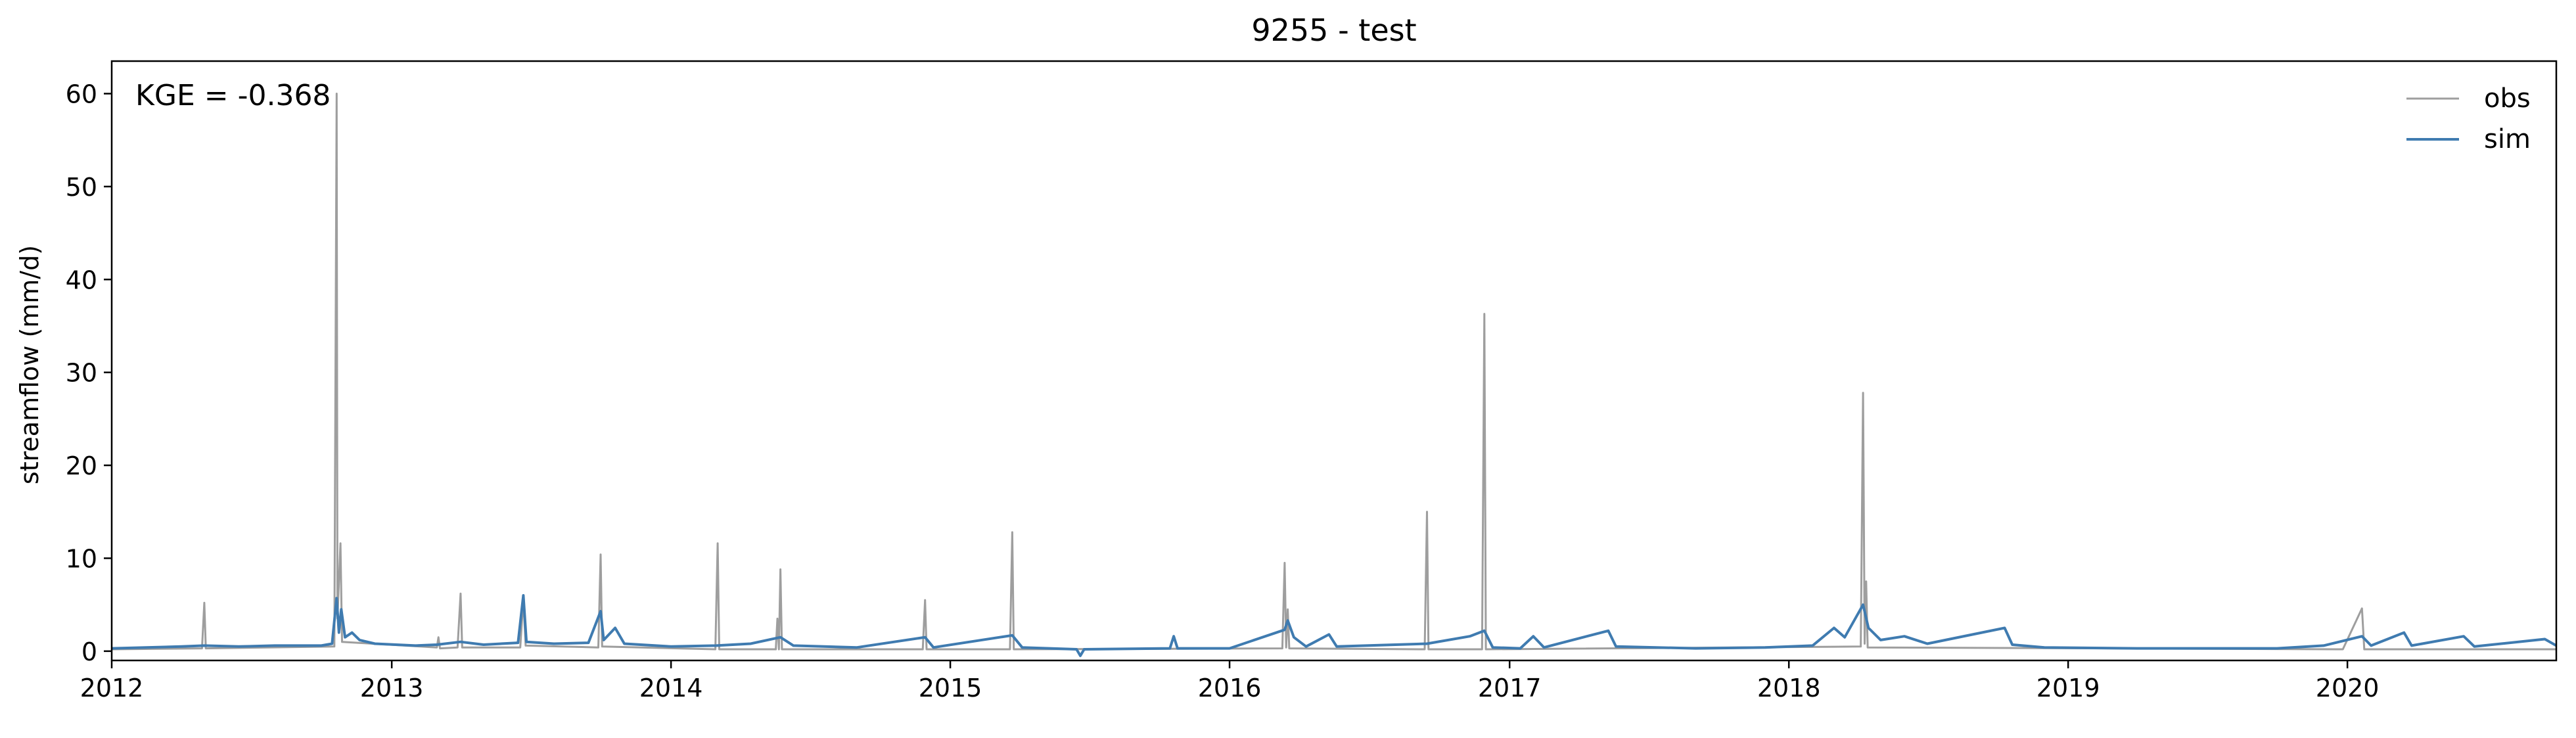 The width and height of the screenshot is (2576, 738). Describe the element at coordinates (2468, 118) in the screenshot. I see `legend: obs sim` at that location.